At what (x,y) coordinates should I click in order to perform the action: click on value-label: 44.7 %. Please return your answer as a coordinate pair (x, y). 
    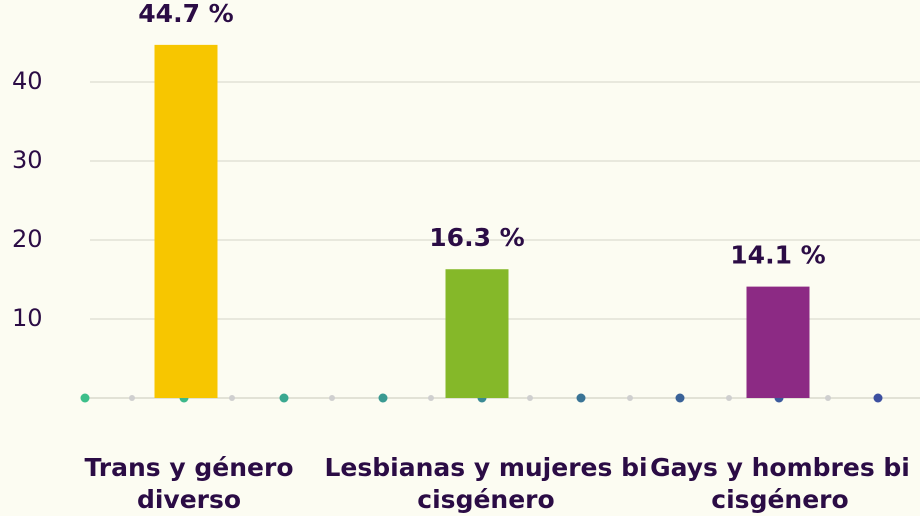
    Looking at the image, I should click on (185, 14).